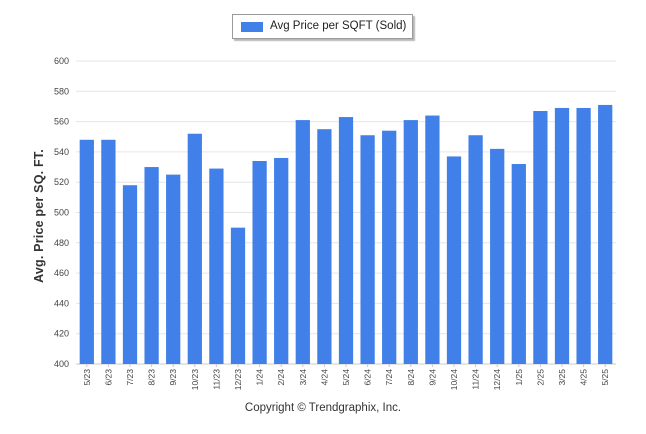 This screenshot has height=434, width=646. Describe the element at coordinates (323, 408) in the screenshot. I see `copyright-text: Copyright © Trendgraphix, Inc.` at that location.